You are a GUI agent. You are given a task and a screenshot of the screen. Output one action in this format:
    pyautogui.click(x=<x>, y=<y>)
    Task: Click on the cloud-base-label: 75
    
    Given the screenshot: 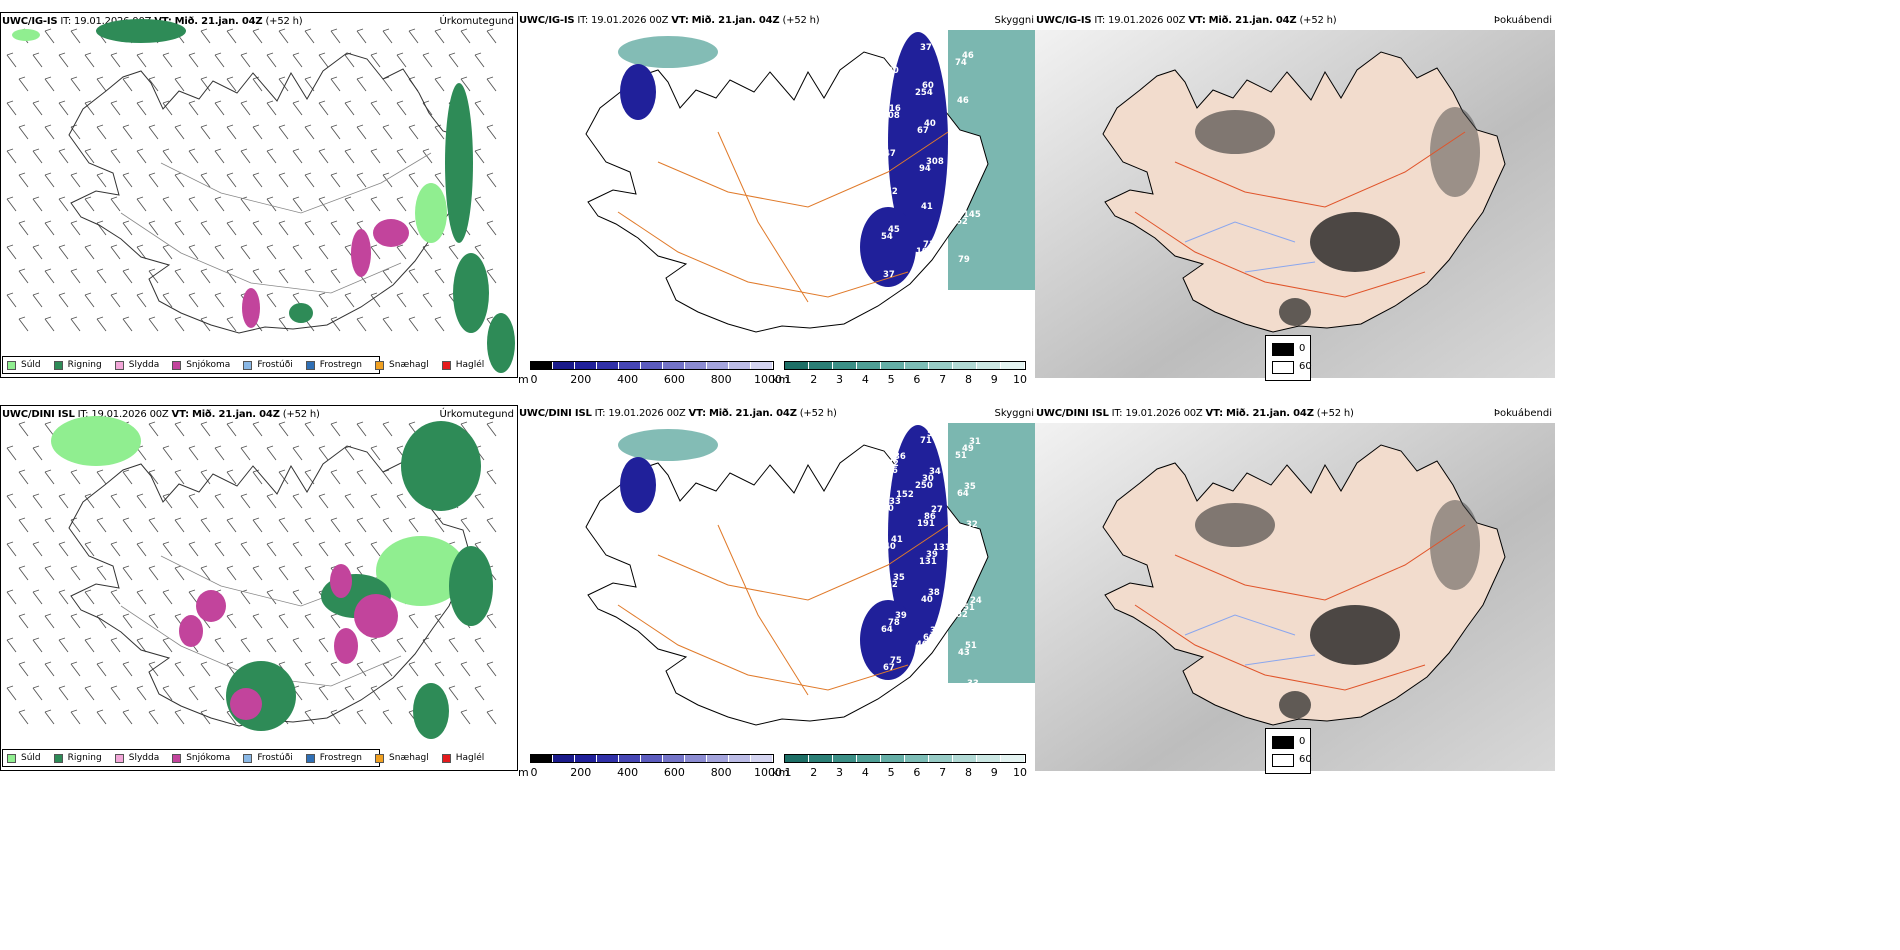 What is the action you would take?
    pyautogui.click(x=896, y=661)
    